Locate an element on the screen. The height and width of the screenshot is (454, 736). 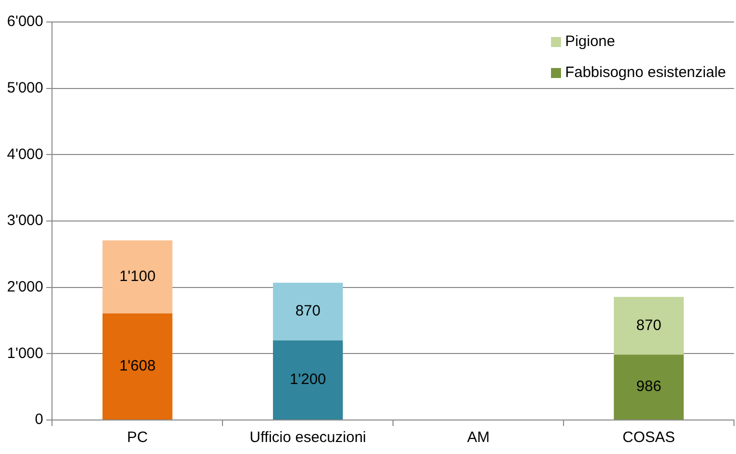
data-label: 1'608 is located at coordinates (137, 366).